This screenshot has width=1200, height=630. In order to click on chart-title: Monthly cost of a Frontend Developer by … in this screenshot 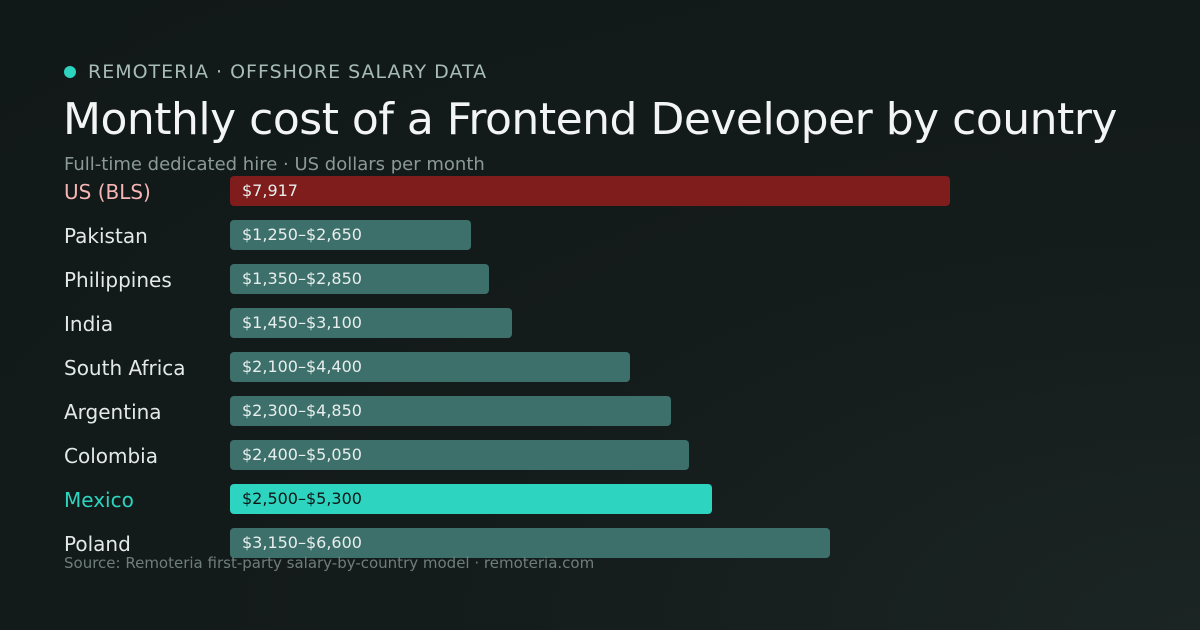, I will do `click(590, 119)`.